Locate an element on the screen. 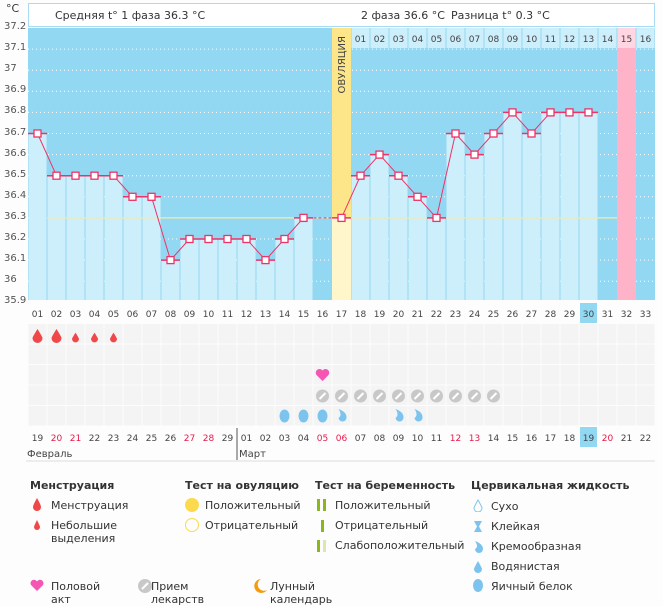 This screenshot has height=606, width=663. legend-item: Отрицательный is located at coordinates (382, 525).